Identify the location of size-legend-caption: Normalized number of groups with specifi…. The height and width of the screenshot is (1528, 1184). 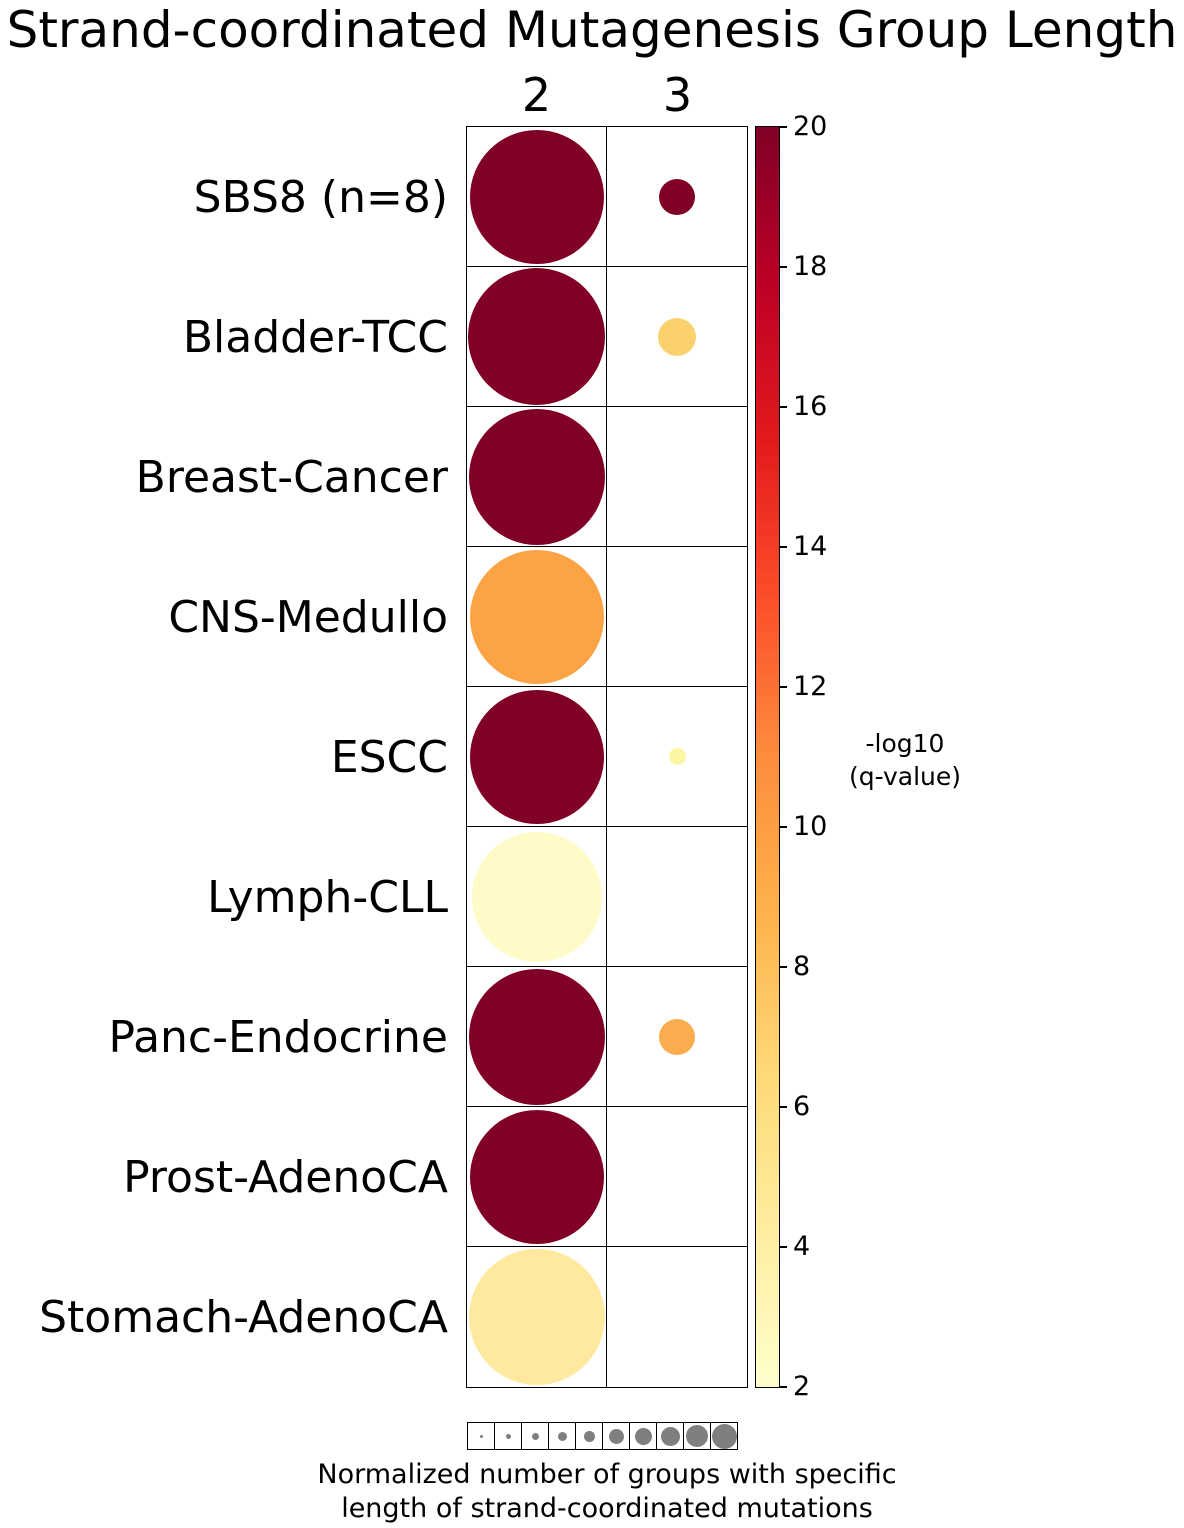
(607, 1492).